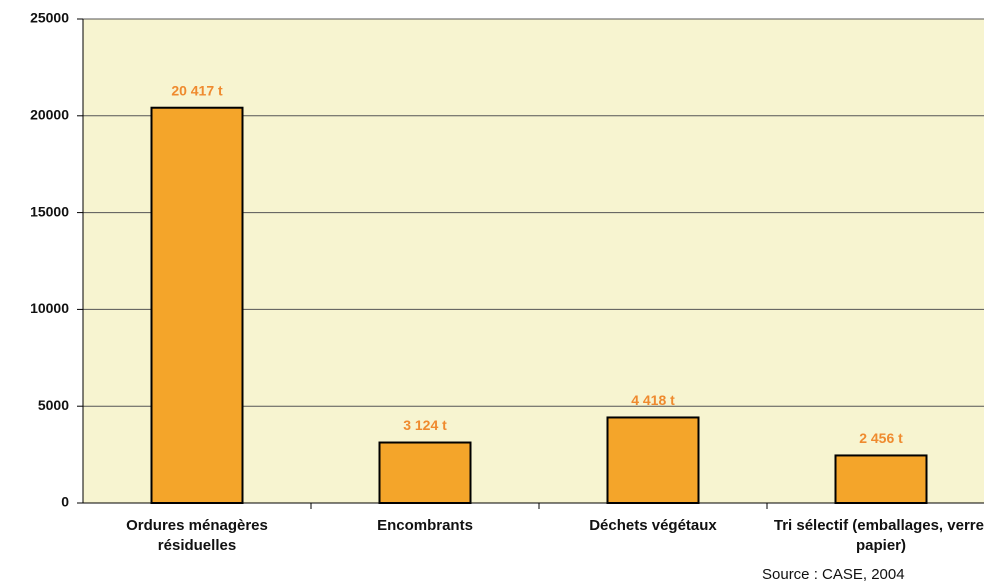 This screenshot has width=984, height=586. I want to click on x-tick-label: Ordures ménagères résiduelles, so click(197, 535).